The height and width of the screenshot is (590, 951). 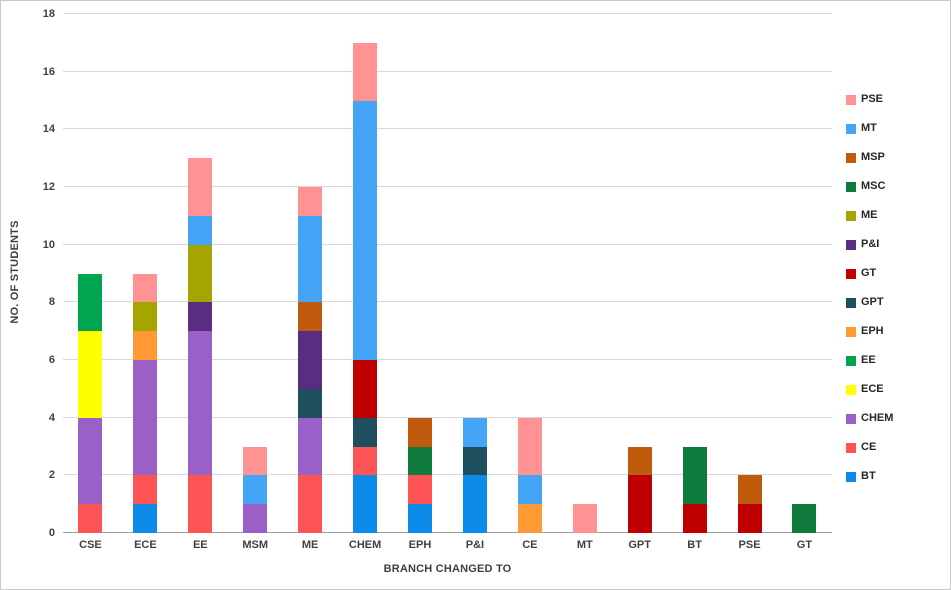 I want to click on bar-CHEM, so click(x=365, y=287).